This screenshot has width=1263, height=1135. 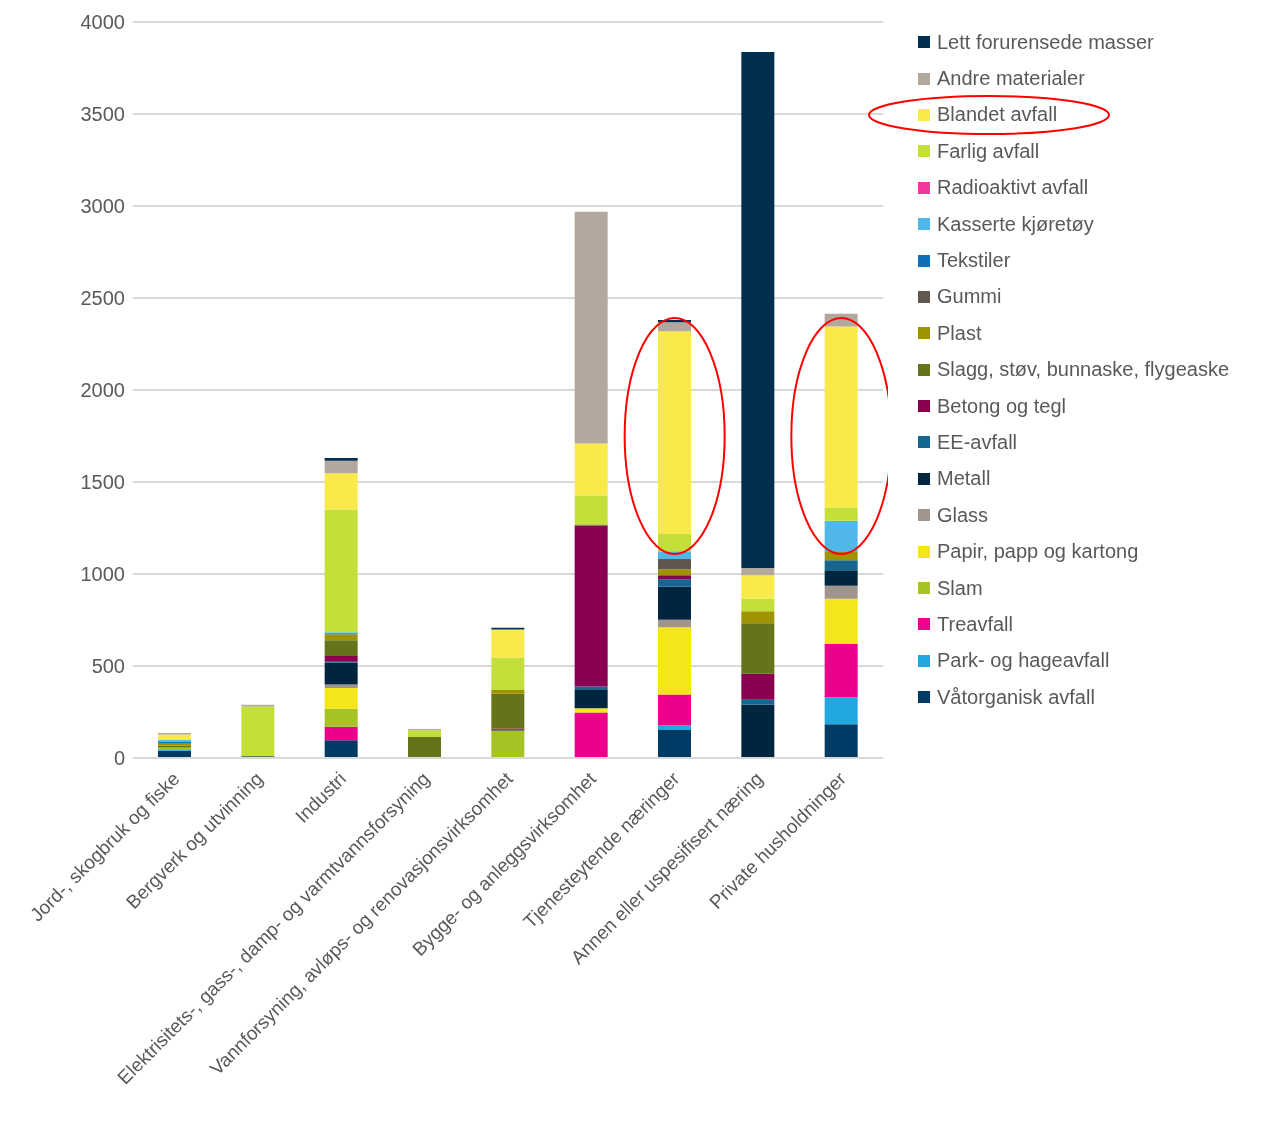 I want to click on legend-label: Kasserte kjøretøy, so click(x=1015, y=224).